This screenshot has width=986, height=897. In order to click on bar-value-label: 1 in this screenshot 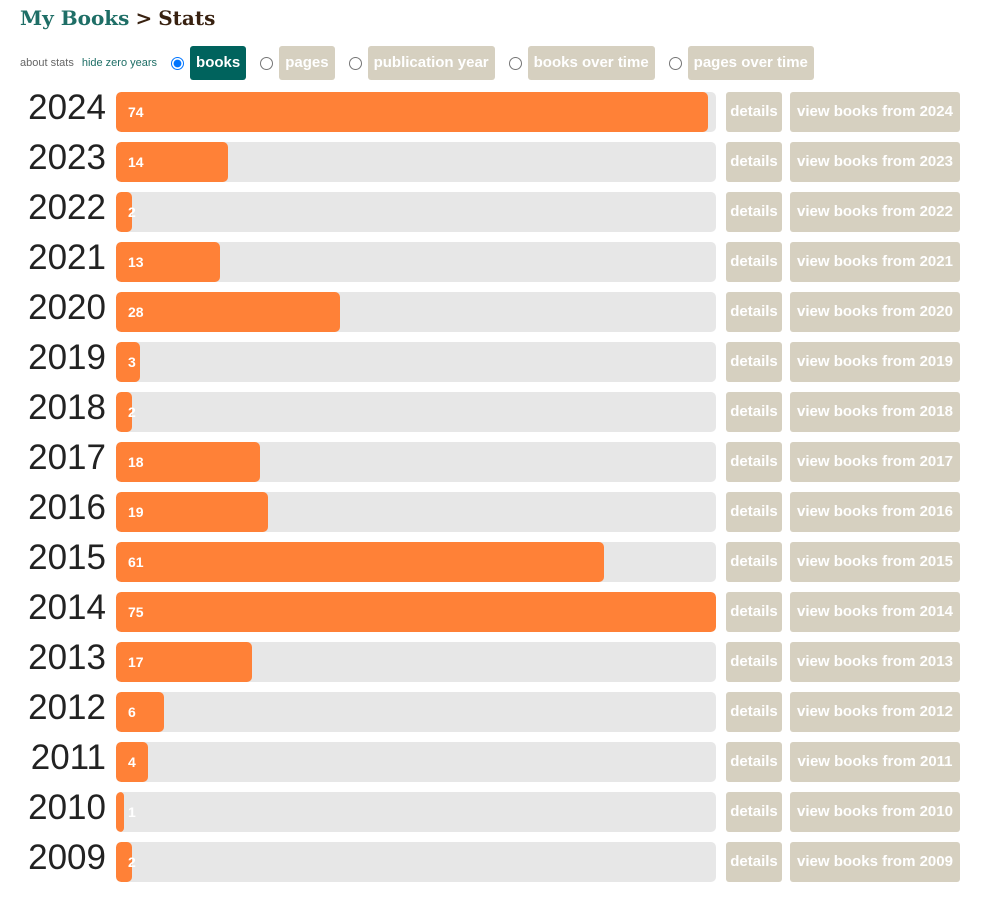, I will do `click(132, 812)`.